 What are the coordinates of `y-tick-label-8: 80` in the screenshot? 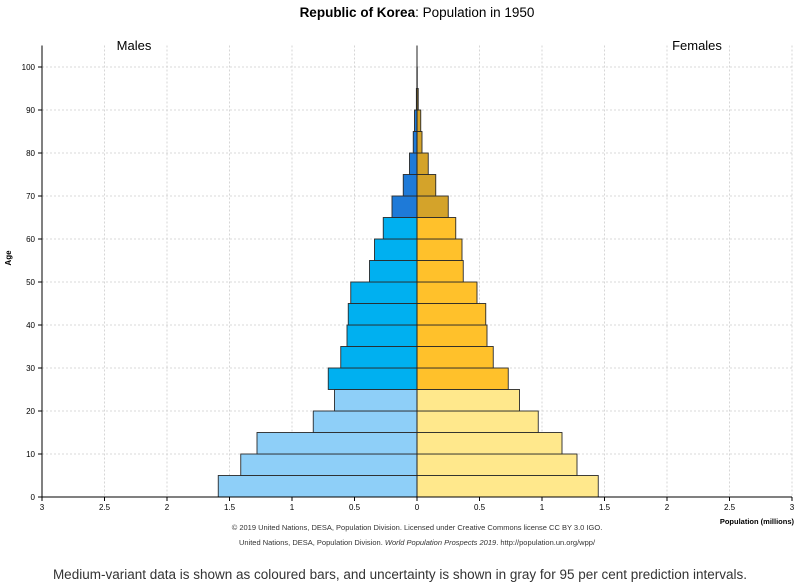 It's located at (30, 153).